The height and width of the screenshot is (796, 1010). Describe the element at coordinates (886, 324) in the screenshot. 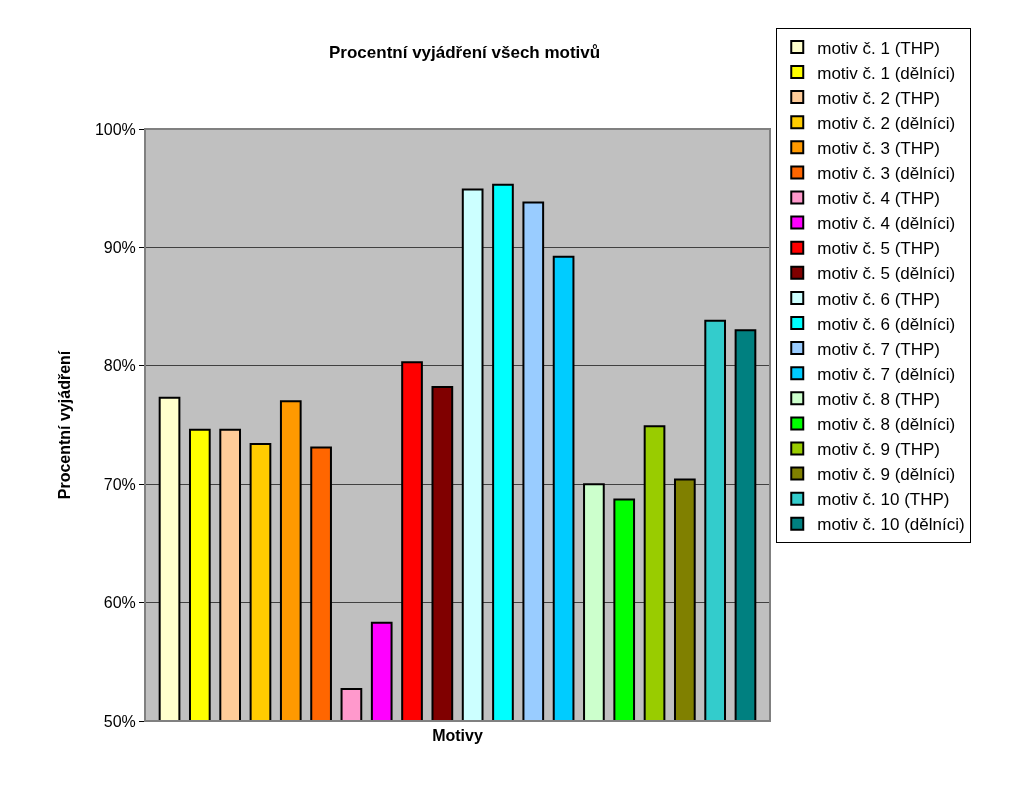

I see `legend-label: motiv č. 6 (dělníci)` at that location.